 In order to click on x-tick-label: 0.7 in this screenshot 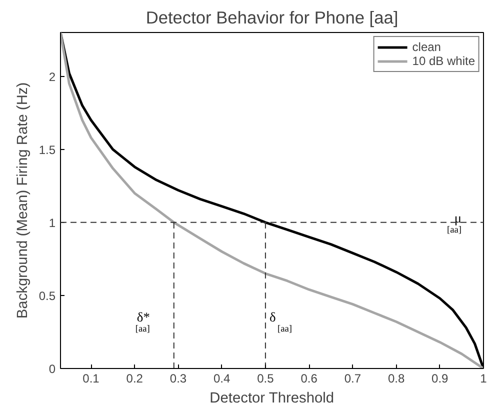, I will do `click(353, 379)`.